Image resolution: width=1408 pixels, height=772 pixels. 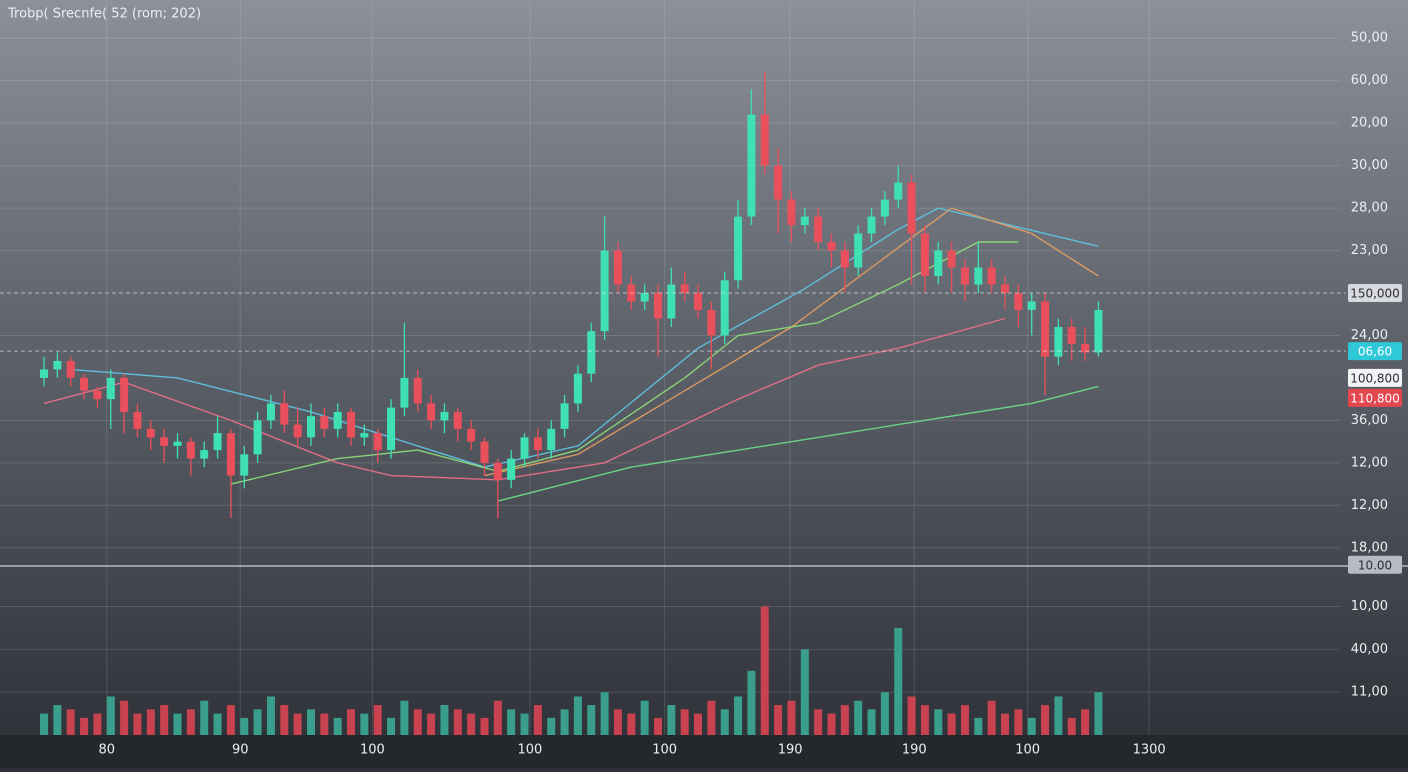 What do you see at coordinates (1369, 692) in the screenshot?
I see `y-tick-label: 11,00` at bounding box center [1369, 692].